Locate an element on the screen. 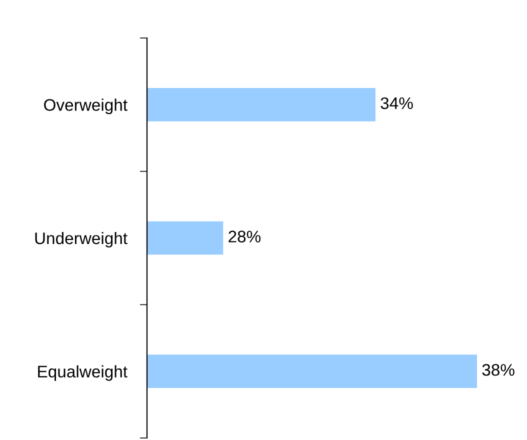 The image size is (527, 440). y-tick-label: Equalweight is located at coordinates (83, 373).